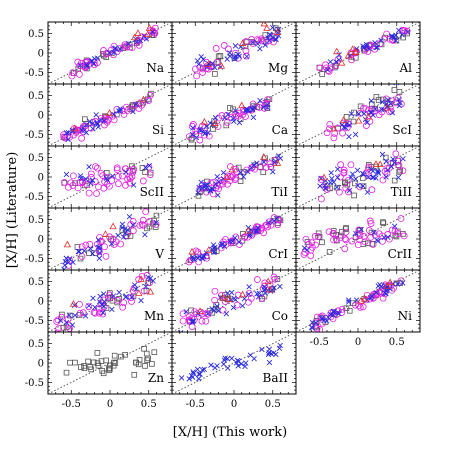  I want to click on one-to-one-line, so click(358, 239).